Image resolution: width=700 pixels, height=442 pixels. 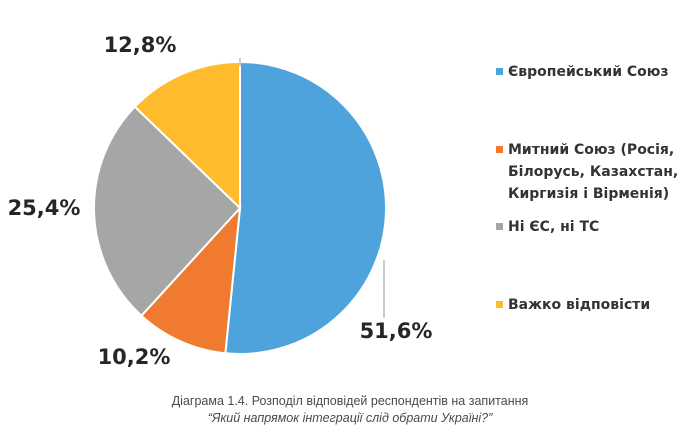 I want to click on legend-item-neither: Ні ЄС, ні ТС, so click(x=547, y=227).